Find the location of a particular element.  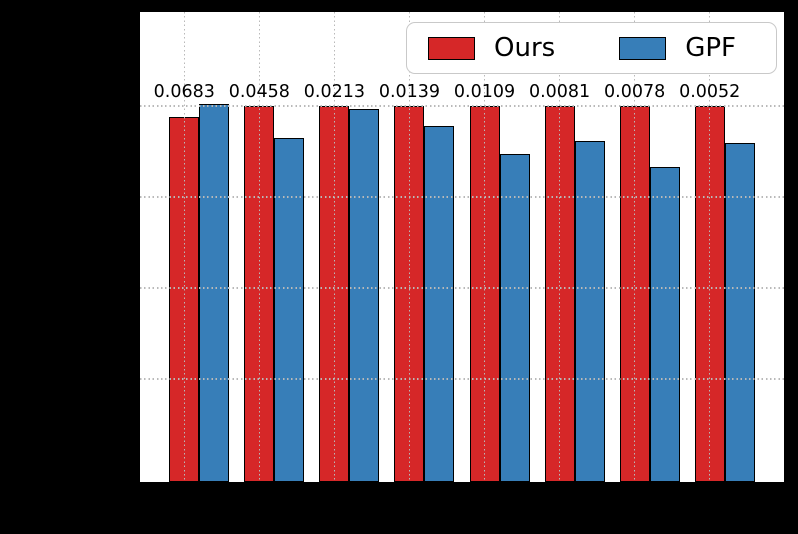

legend-swatch-gpf is located at coordinates (643, 48).